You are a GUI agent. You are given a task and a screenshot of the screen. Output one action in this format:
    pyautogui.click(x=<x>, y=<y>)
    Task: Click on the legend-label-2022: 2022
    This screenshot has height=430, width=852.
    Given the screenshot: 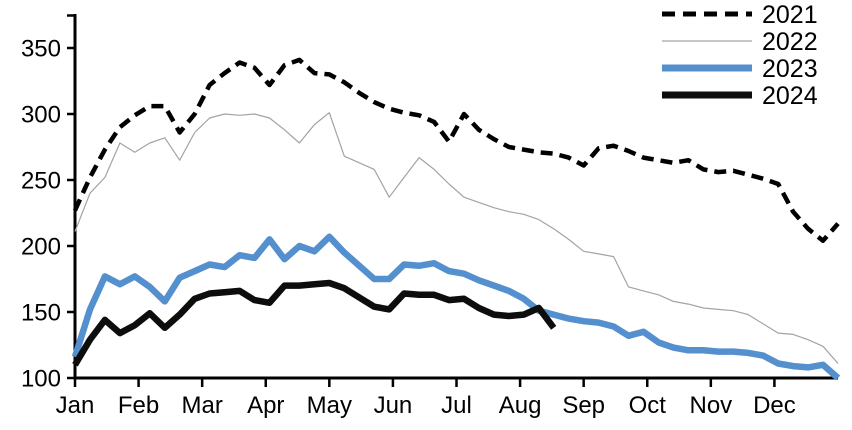 What is the action you would take?
    pyautogui.click(x=790, y=42)
    